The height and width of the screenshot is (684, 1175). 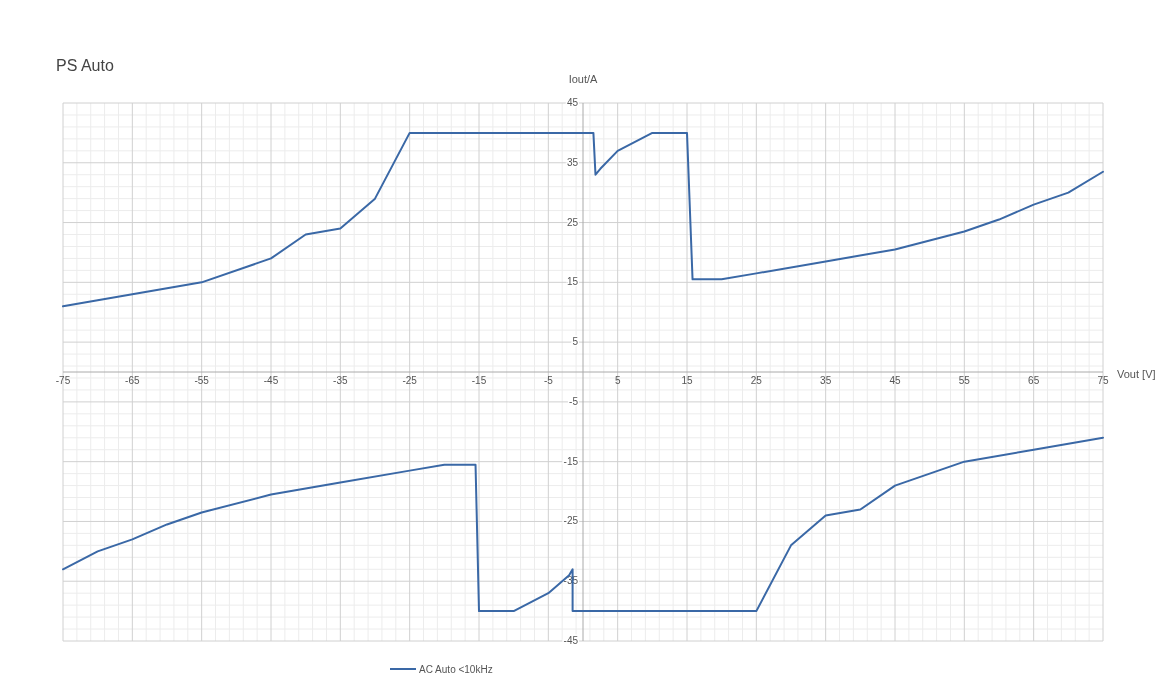 I want to click on x-tick-label: -25, so click(x=410, y=380).